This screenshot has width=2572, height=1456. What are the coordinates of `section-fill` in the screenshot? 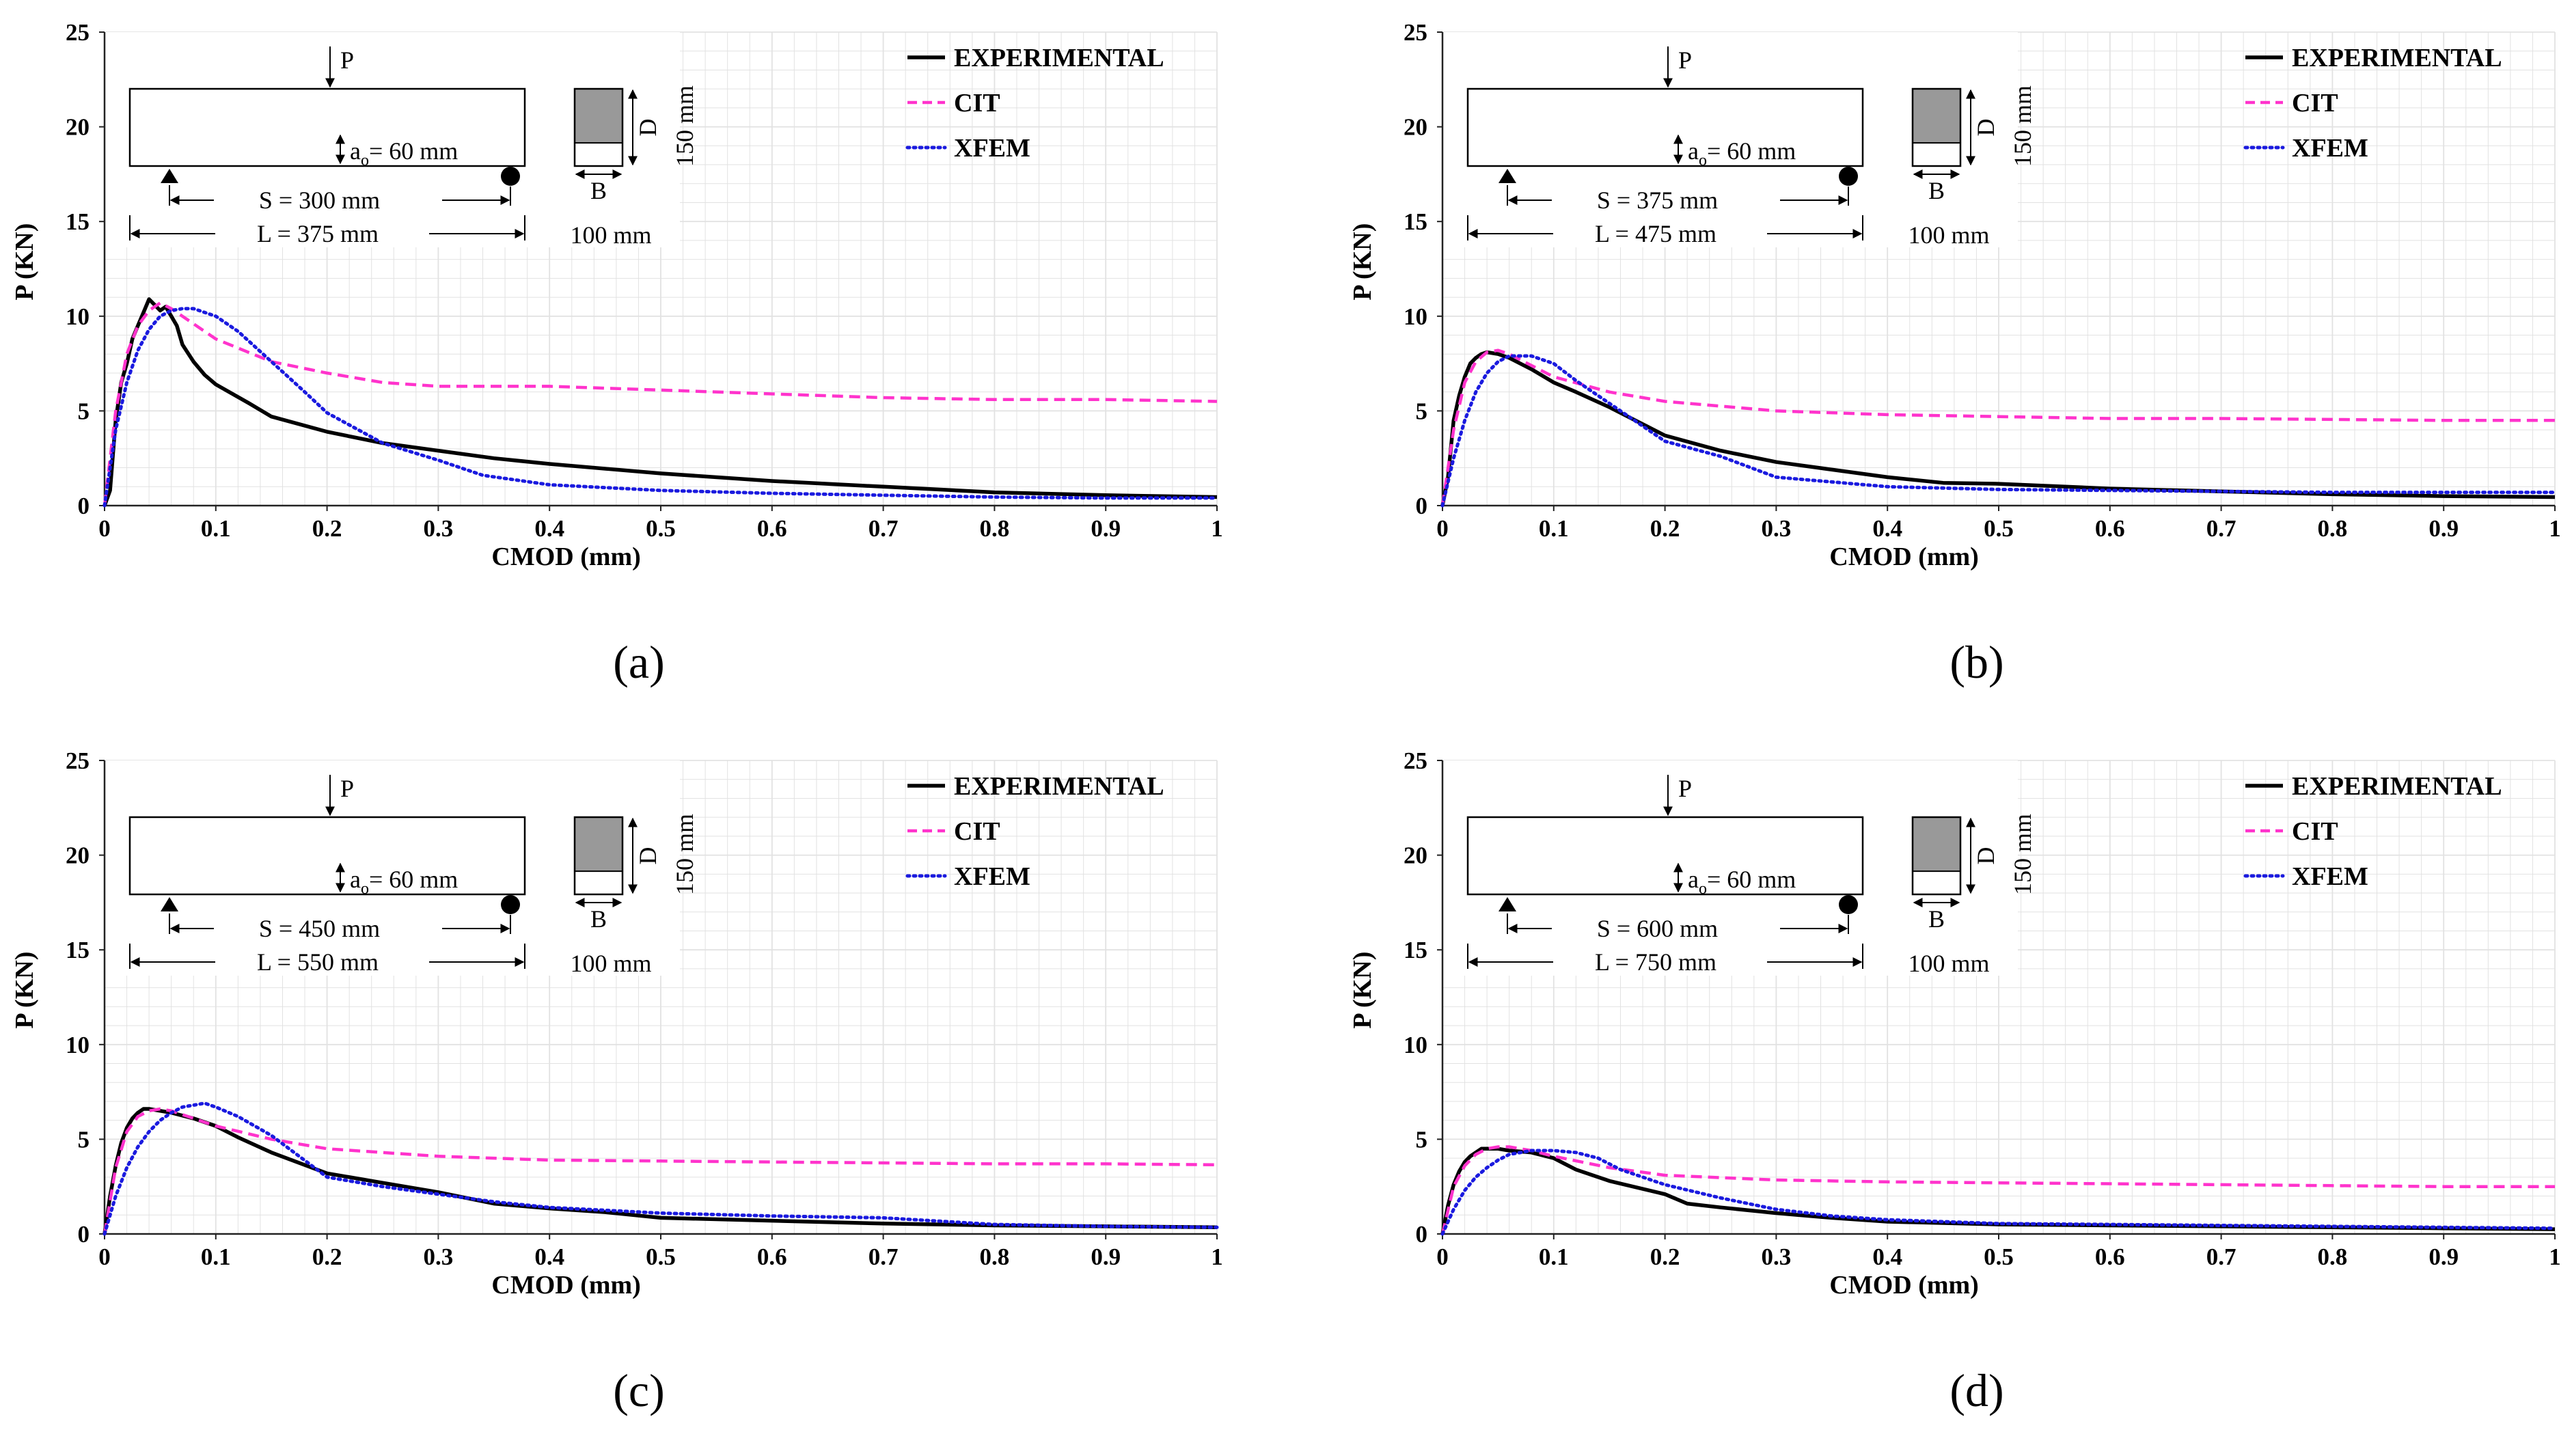 It's located at (1936, 116).